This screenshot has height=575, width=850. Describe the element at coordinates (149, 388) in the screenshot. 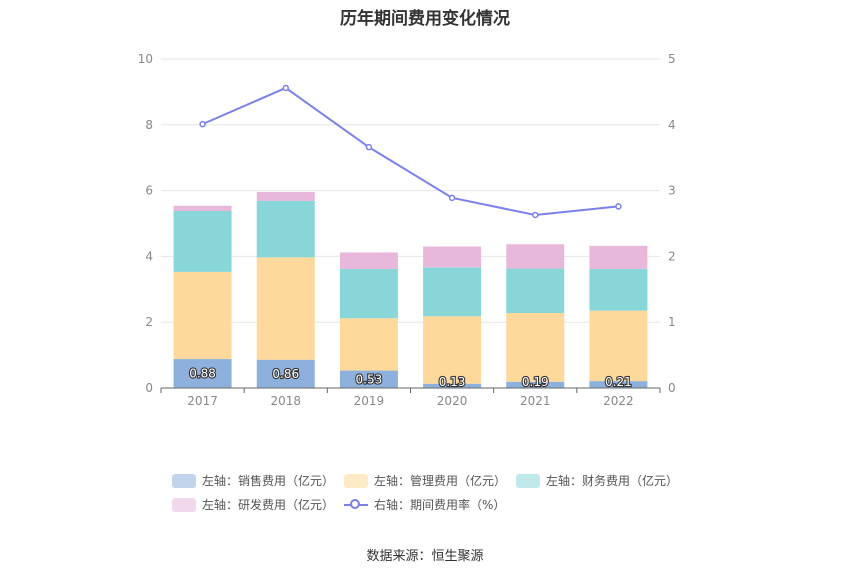

I see `y-tick-label: 0` at that location.